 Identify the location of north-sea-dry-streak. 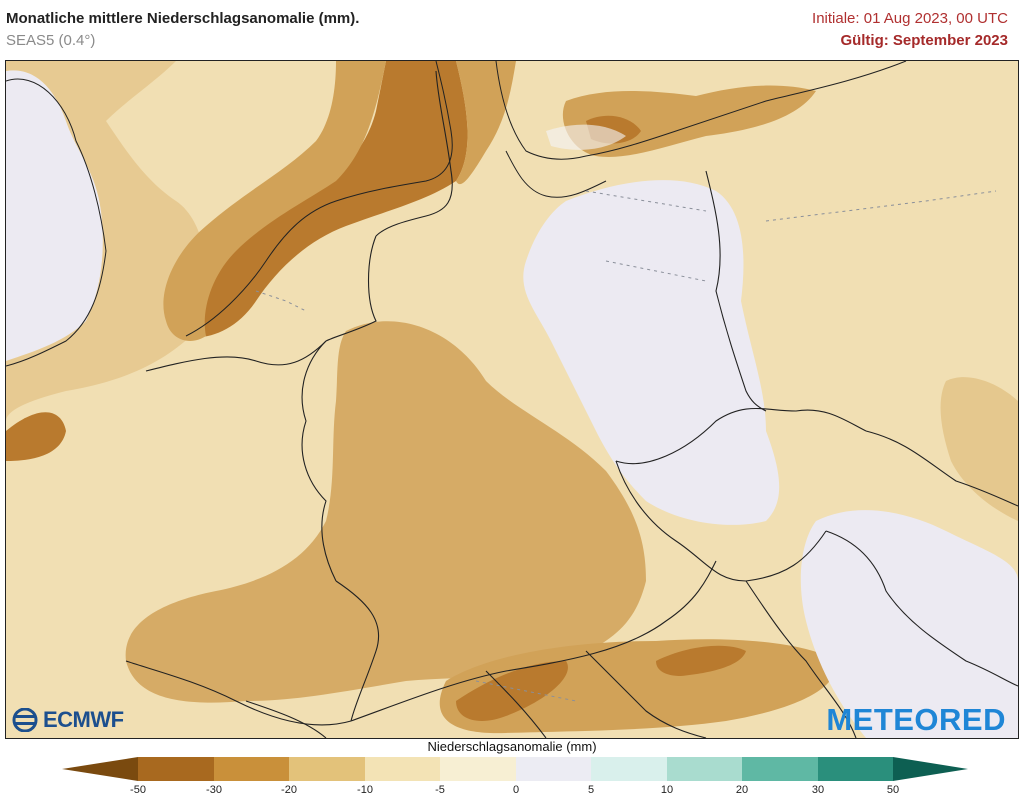
(320, 199).